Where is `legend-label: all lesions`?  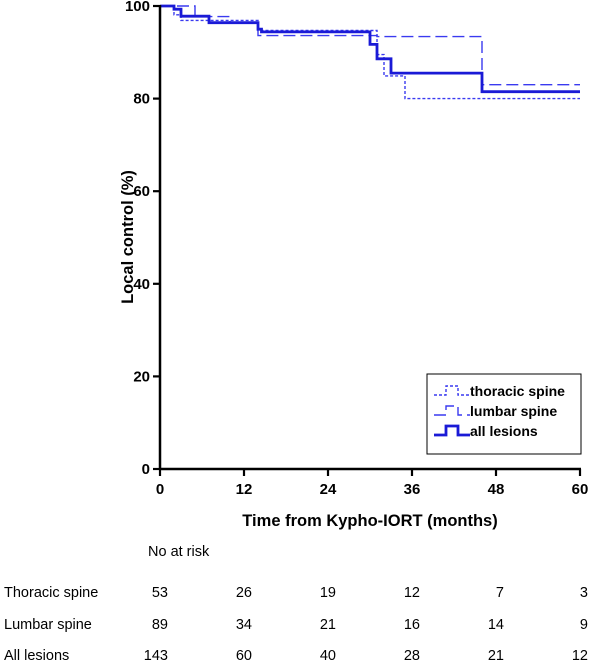 legend-label: all lesions is located at coordinates (504, 431).